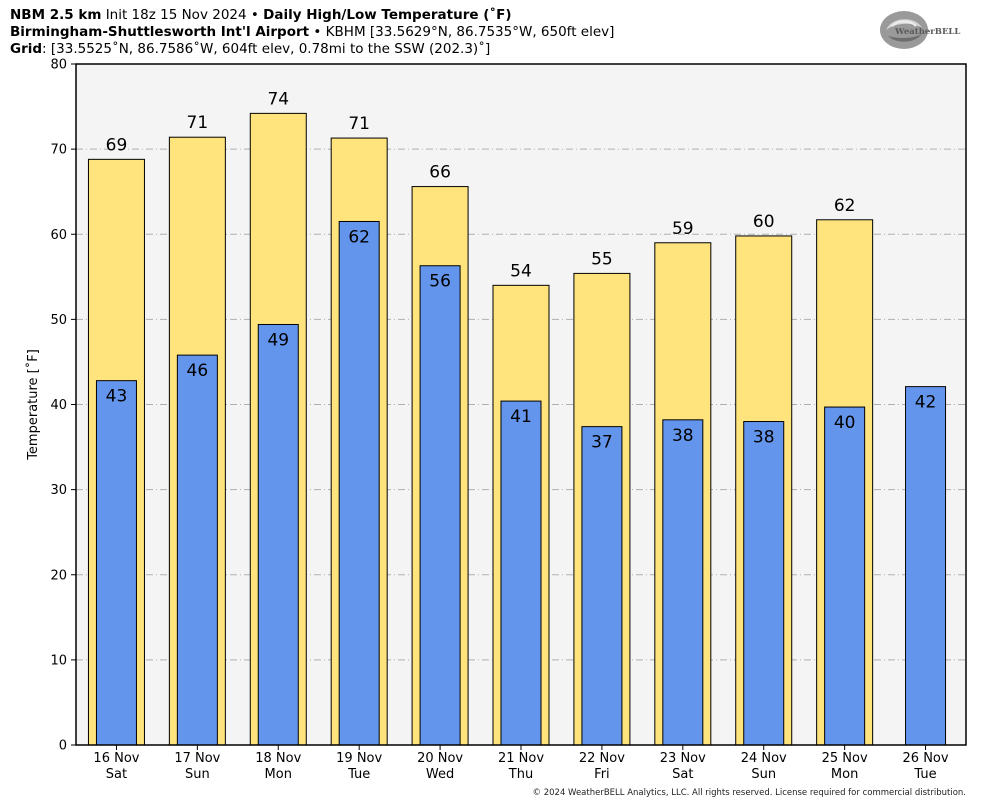 Image resolution: width=984 pixels, height=808 pixels. Describe the element at coordinates (440, 173) in the screenshot. I see `high-temp-label: 66` at that location.